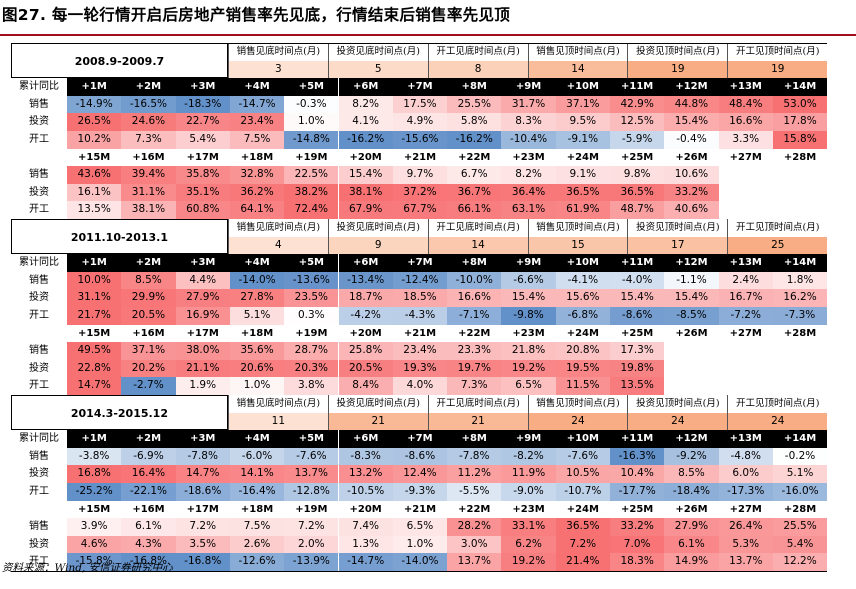  Describe the element at coordinates (637, 368) in the screenshot. I see `data-cell: 19.8%` at that location.